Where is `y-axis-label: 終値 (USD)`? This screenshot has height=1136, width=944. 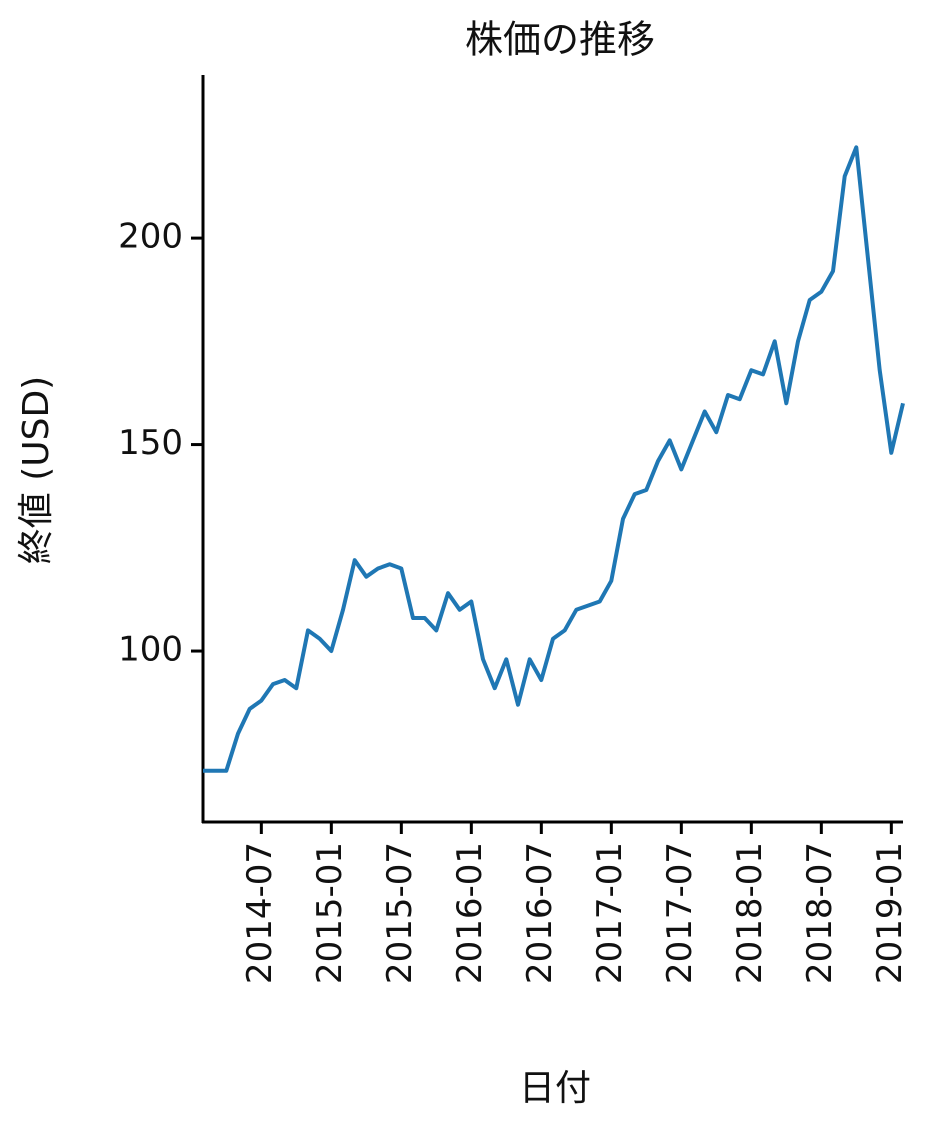 y-axis-label: 終値 (USD) is located at coordinates (36, 470).